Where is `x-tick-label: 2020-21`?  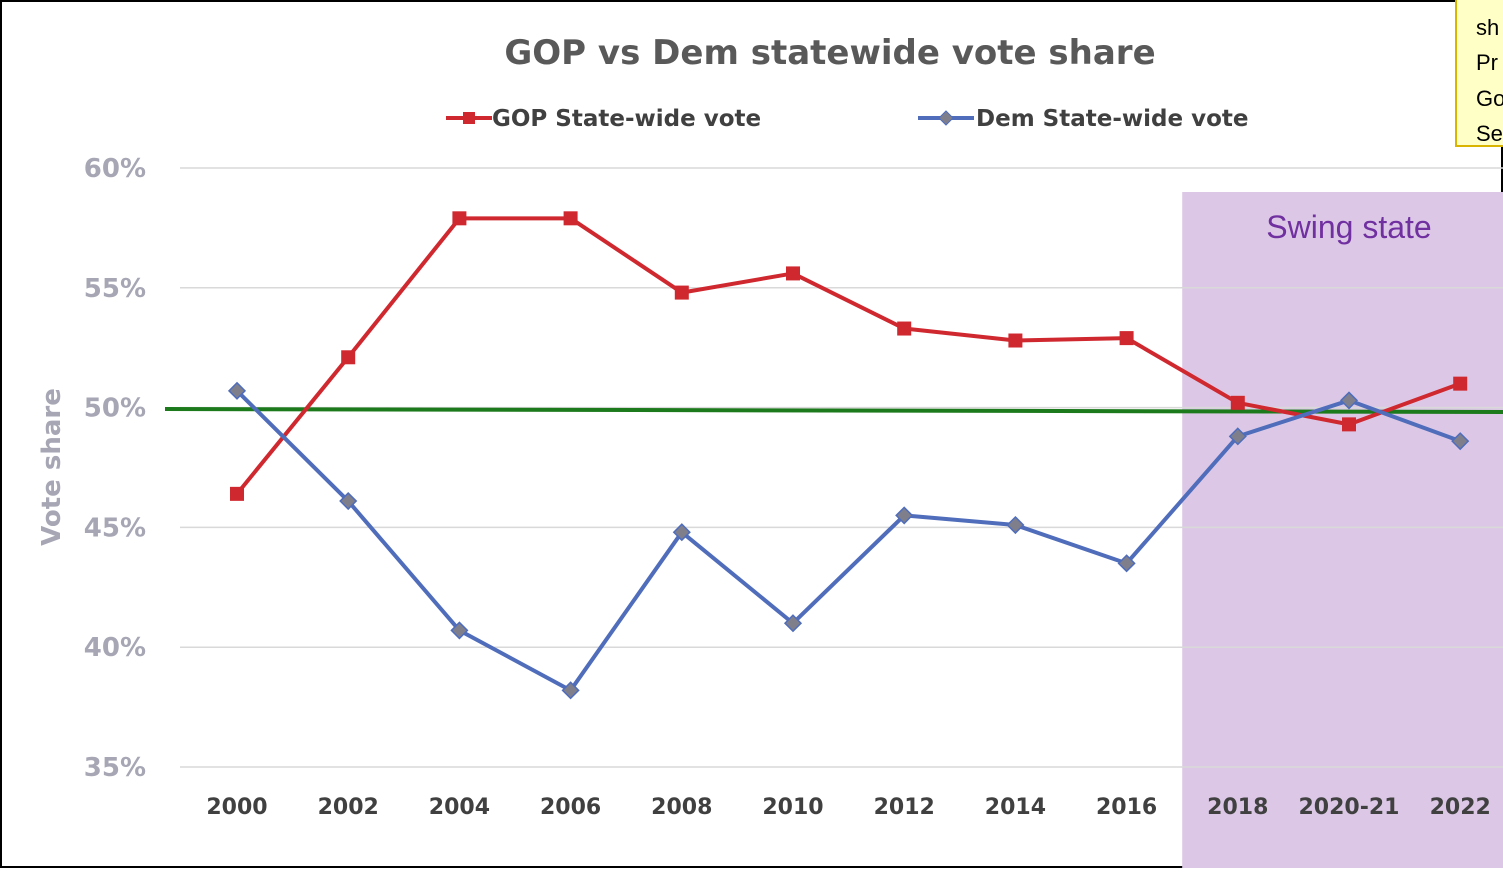
x-tick-label: 2020-21 is located at coordinates (1349, 807).